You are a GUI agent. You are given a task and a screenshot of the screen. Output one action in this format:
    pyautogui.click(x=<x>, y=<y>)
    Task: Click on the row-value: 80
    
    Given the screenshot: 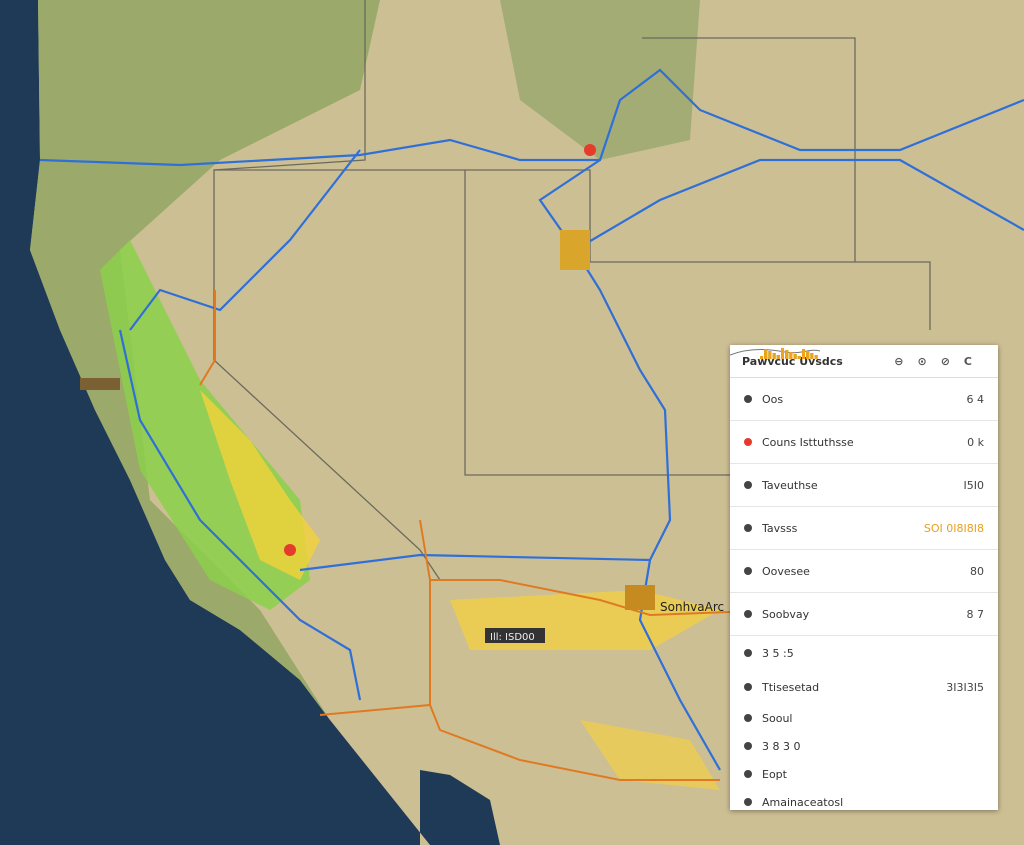 What is the action you would take?
    pyautogui.click(x=977, y=571)
    